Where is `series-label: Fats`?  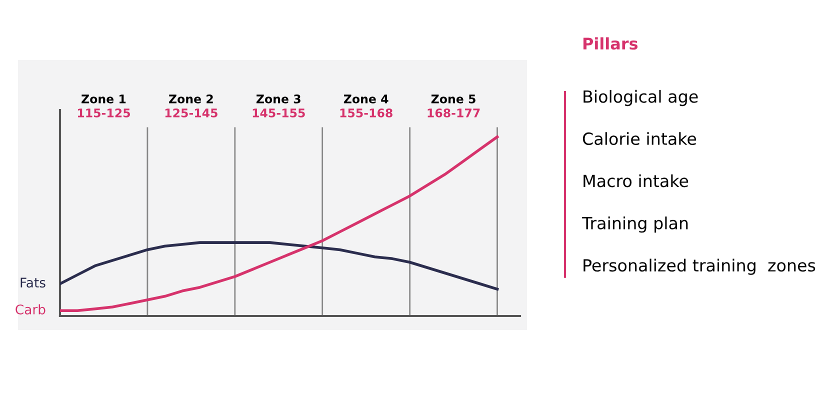
series-label: Fats is located at coordinates (33, 283).